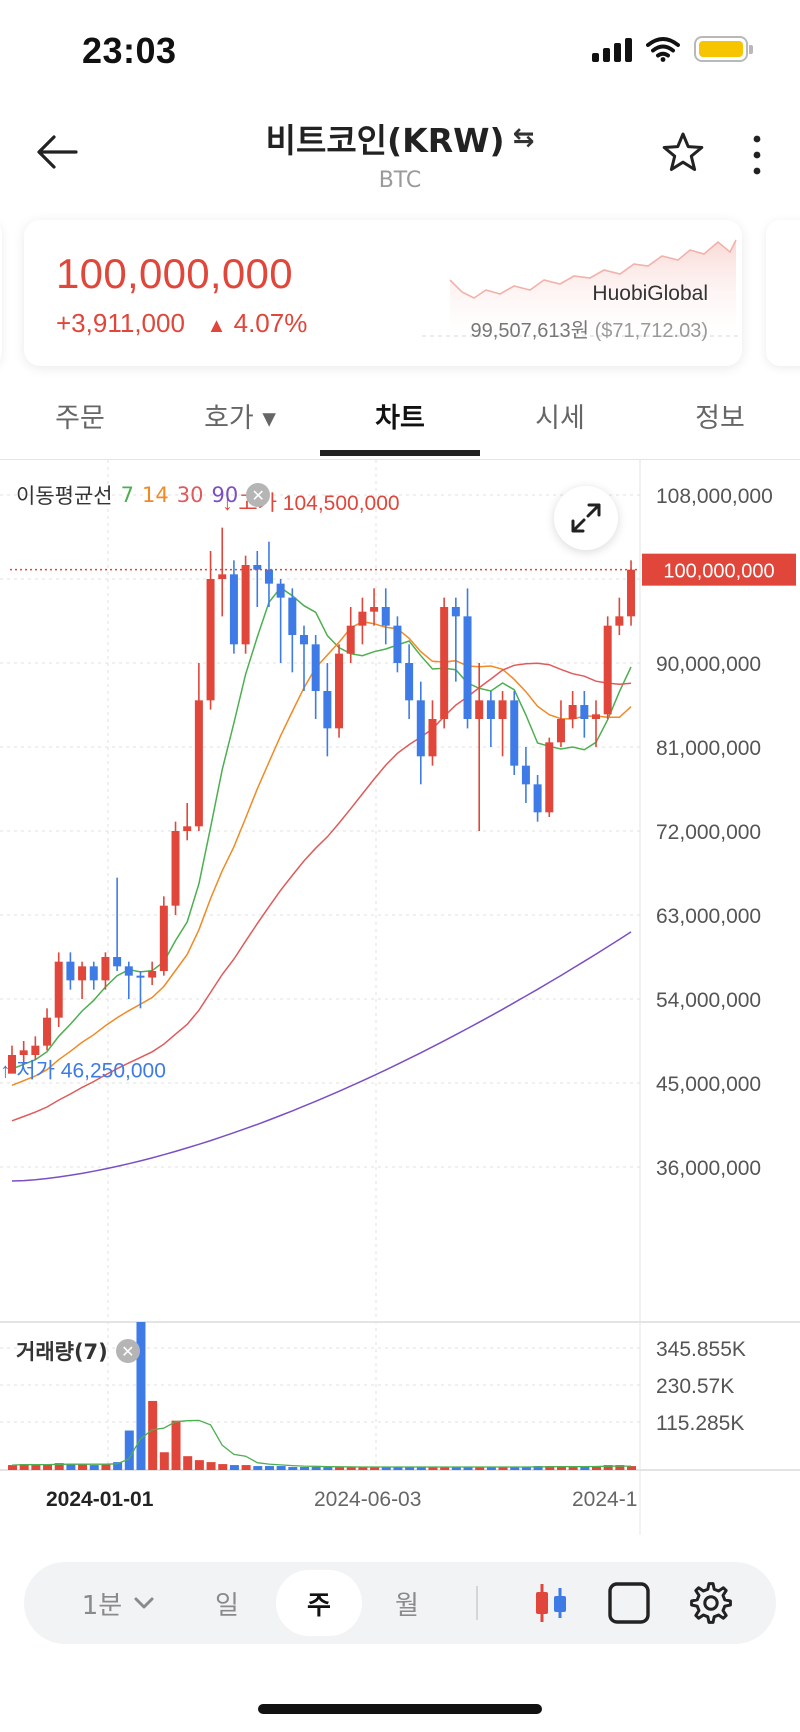  What do you see at coordinates (708, 664) in the screenshot?
I see `price-axis-label: 90,000,000` at bounding box center [708, 664].